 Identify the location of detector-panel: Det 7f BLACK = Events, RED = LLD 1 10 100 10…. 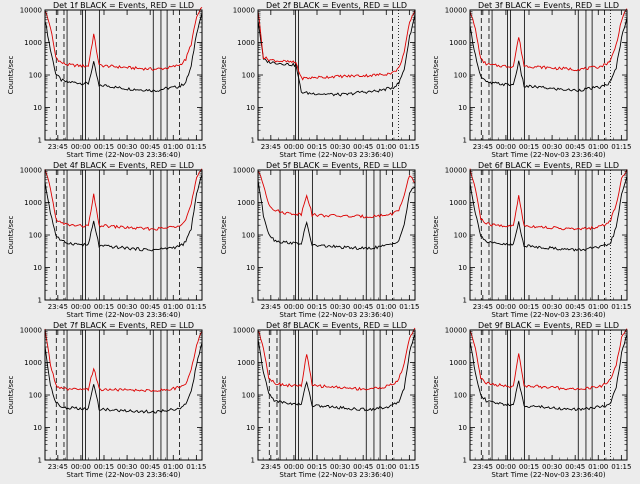
(106, 400).